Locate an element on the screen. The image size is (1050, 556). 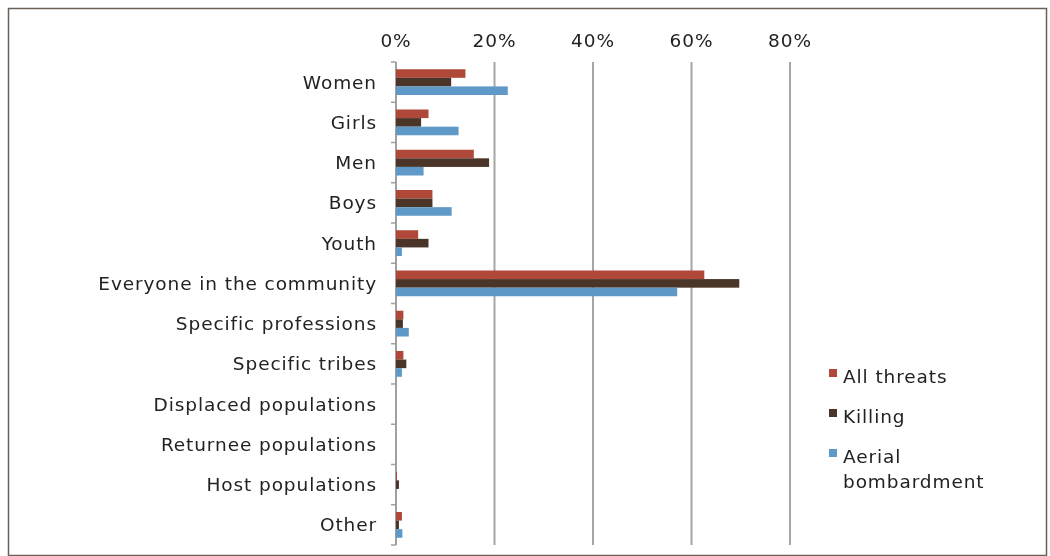
y-tick-label: Displaced populations is located at coordinates (265, 404).